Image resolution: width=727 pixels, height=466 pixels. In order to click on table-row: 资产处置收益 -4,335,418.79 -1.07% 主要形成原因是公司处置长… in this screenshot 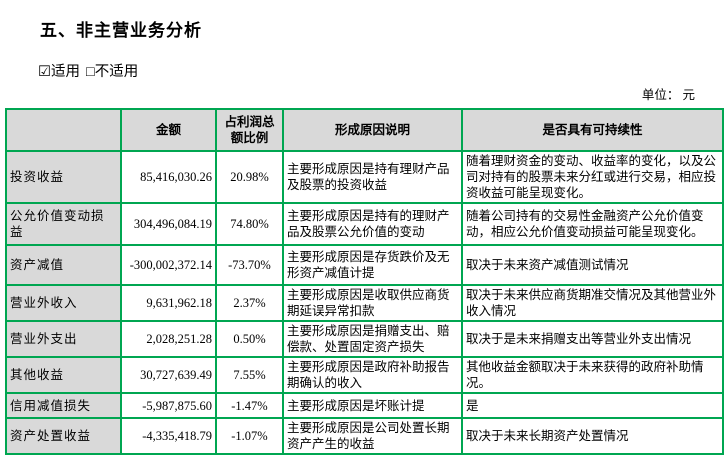, I will do `click(364, 436)`.